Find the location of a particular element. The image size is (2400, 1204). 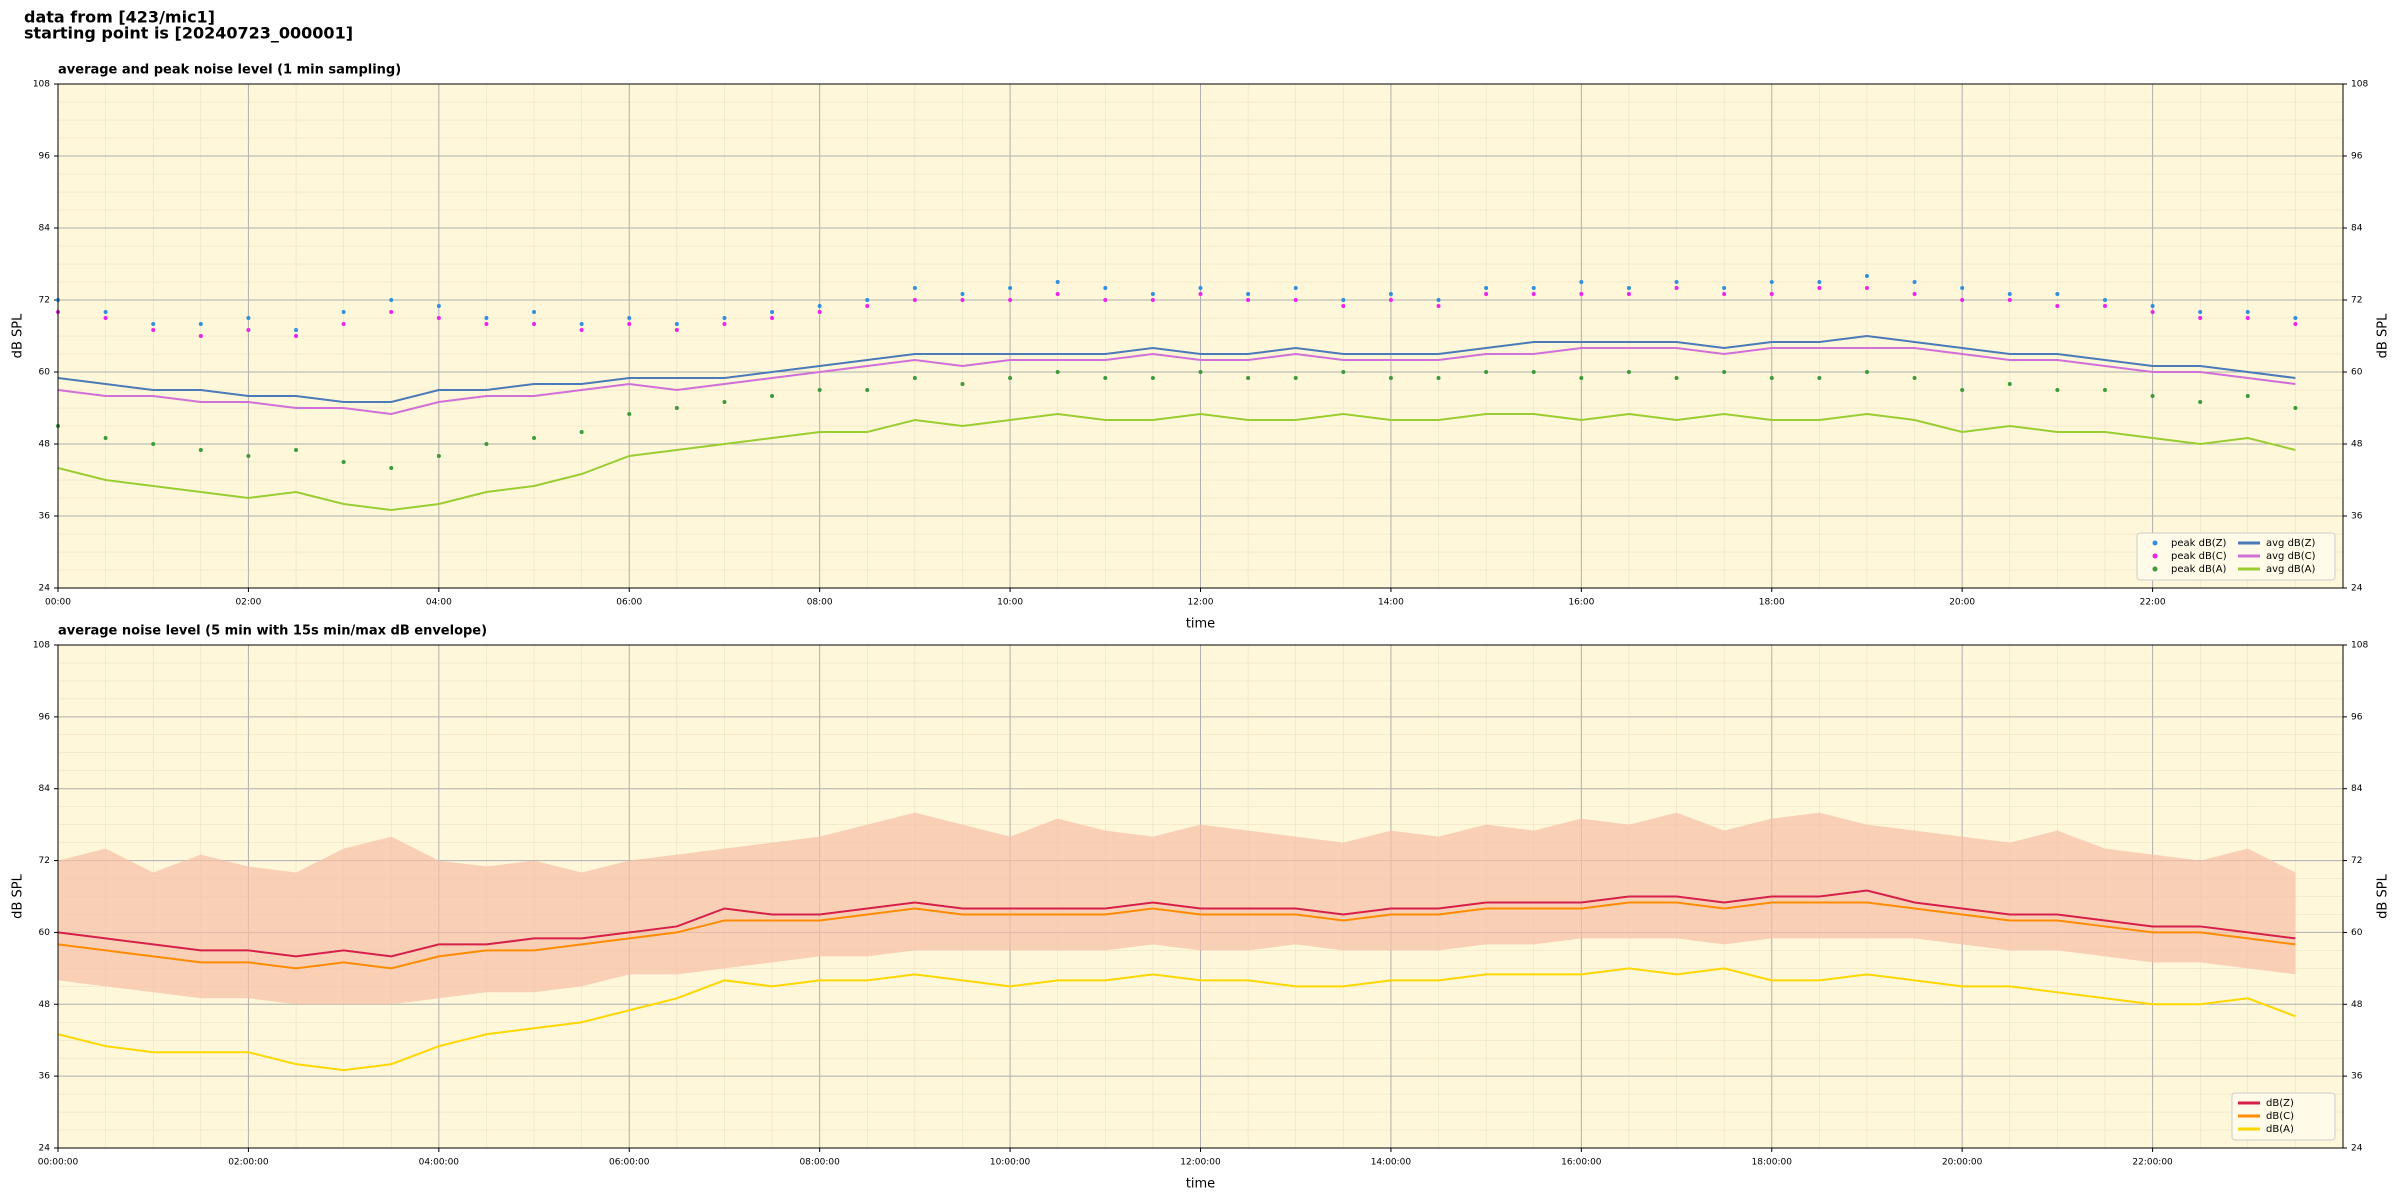

y-axis-label: dB SPL is located at coordinates (18, 895).